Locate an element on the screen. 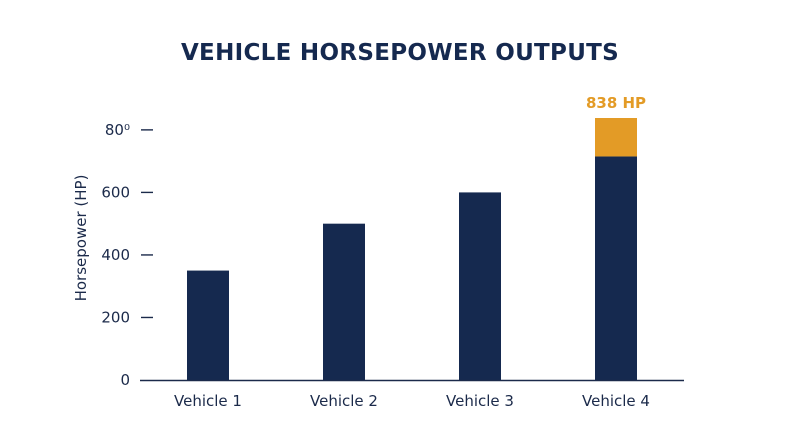 The width and height of the screenshot is (800, 447). chart-title: VEHICLE HORSEPOWER OUTPUTS is located at coordinates (400, 53).